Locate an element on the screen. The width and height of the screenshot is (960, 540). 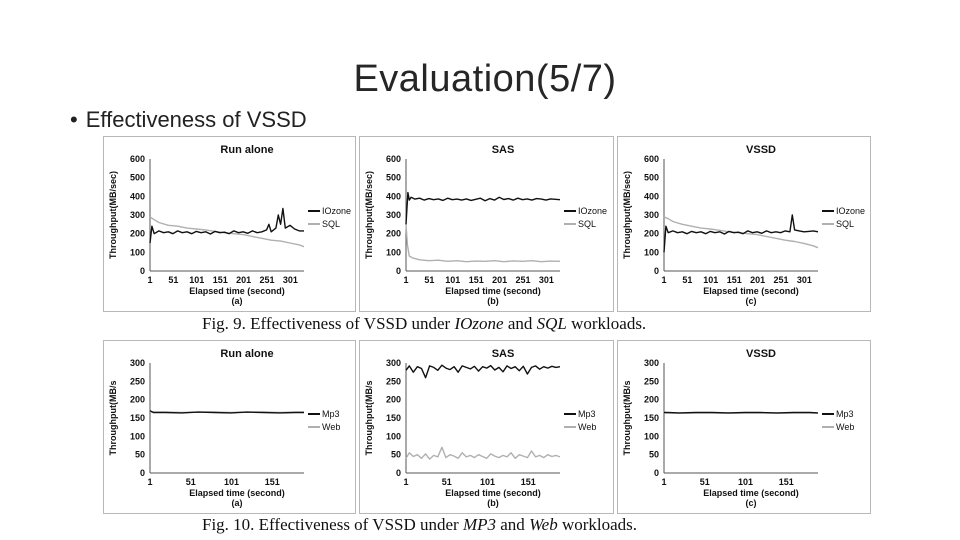
legend-label: Web is located at coordinates (587, 427).